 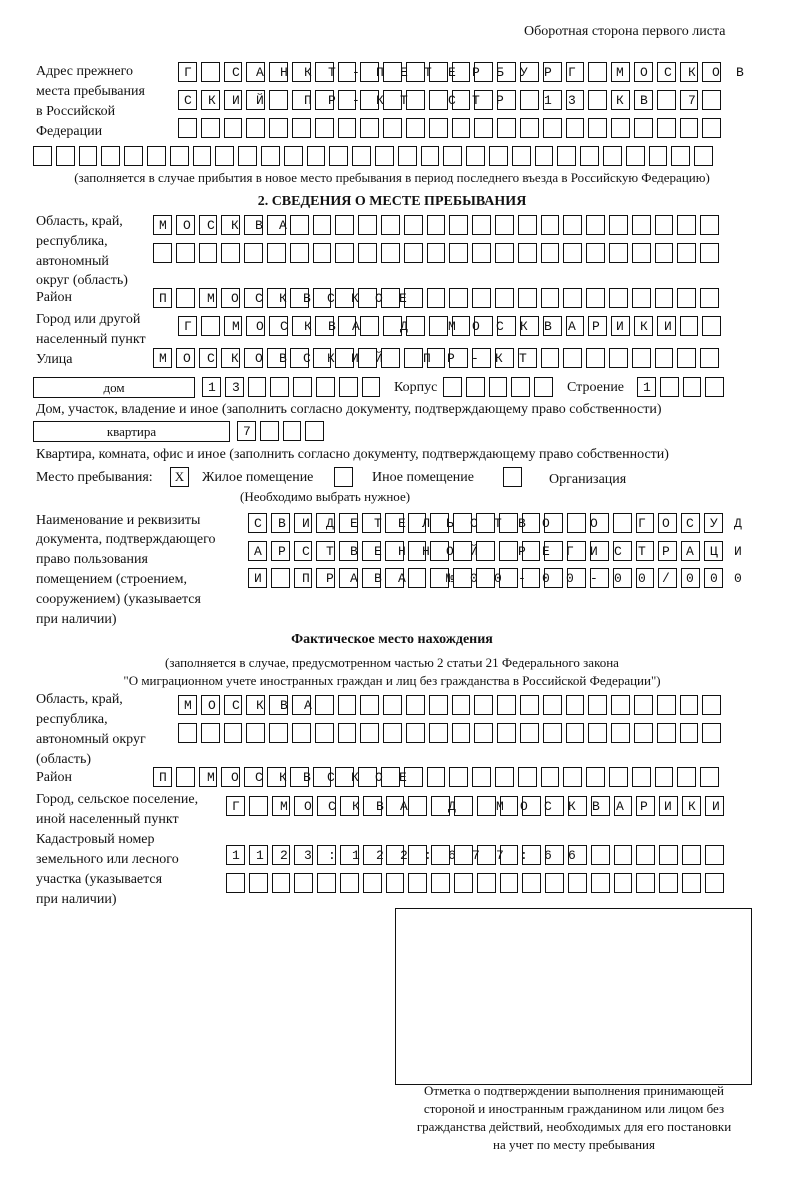 What do you see at coordinates (179, 477) in the screenshot?
I see `stay-checkbox-residential: Х` at bounding box center [179, 477].